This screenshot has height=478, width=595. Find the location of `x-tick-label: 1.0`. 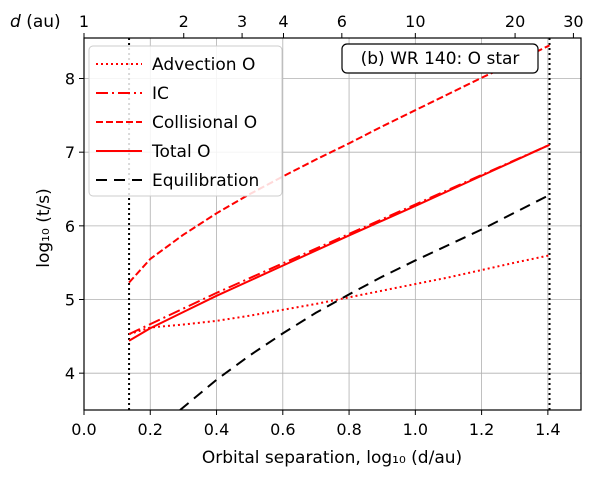

x-tick-label: 1.0 is located at coordinates (415, 429).